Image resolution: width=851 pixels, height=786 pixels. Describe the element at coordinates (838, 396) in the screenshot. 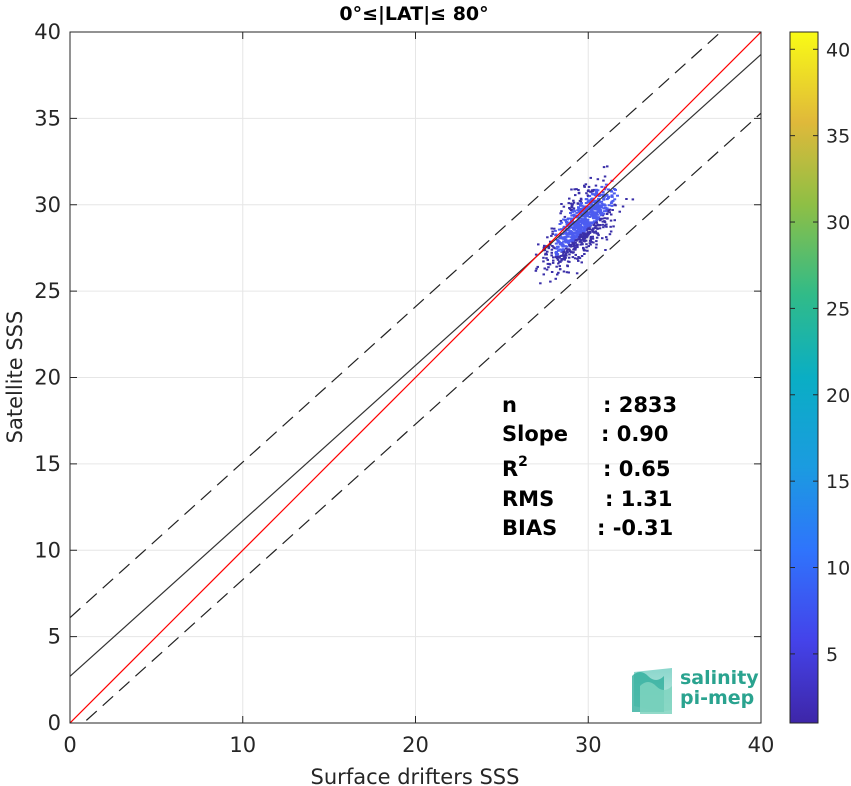

I see `colorbar-tick-label: 20` at that location.